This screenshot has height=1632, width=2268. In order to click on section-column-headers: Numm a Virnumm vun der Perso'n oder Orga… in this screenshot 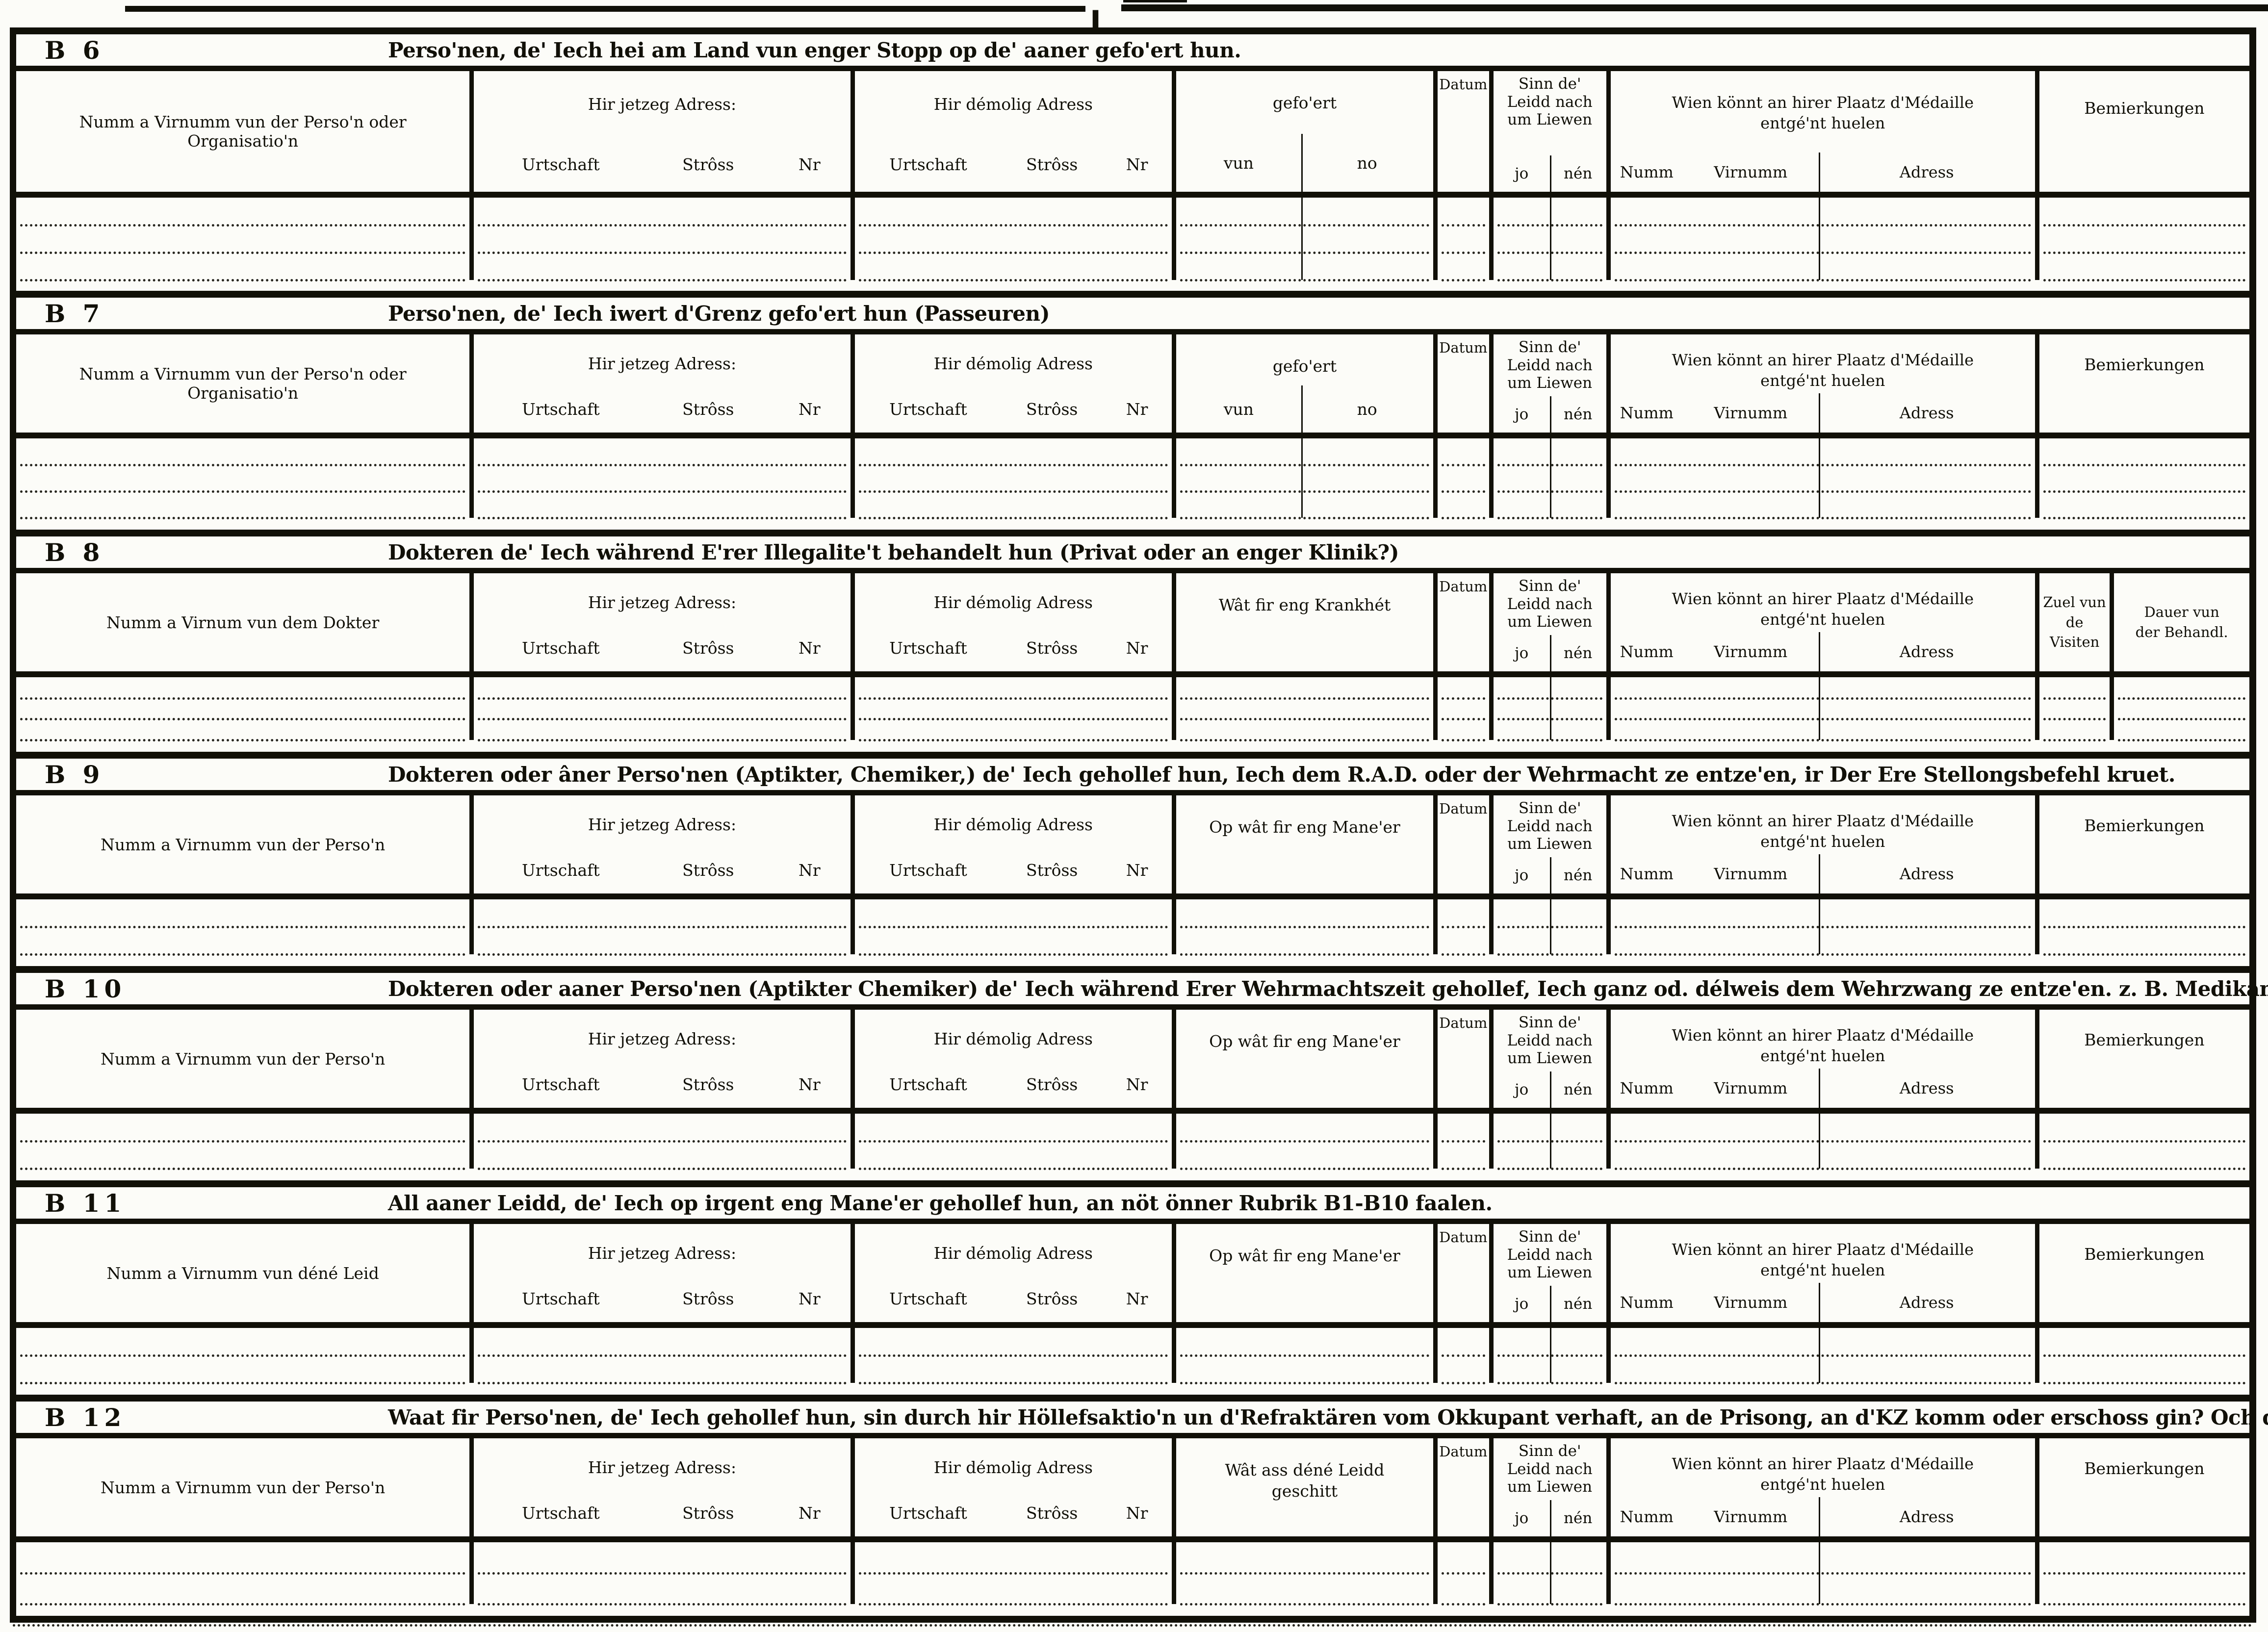, I will do `click(1132, 134)`.